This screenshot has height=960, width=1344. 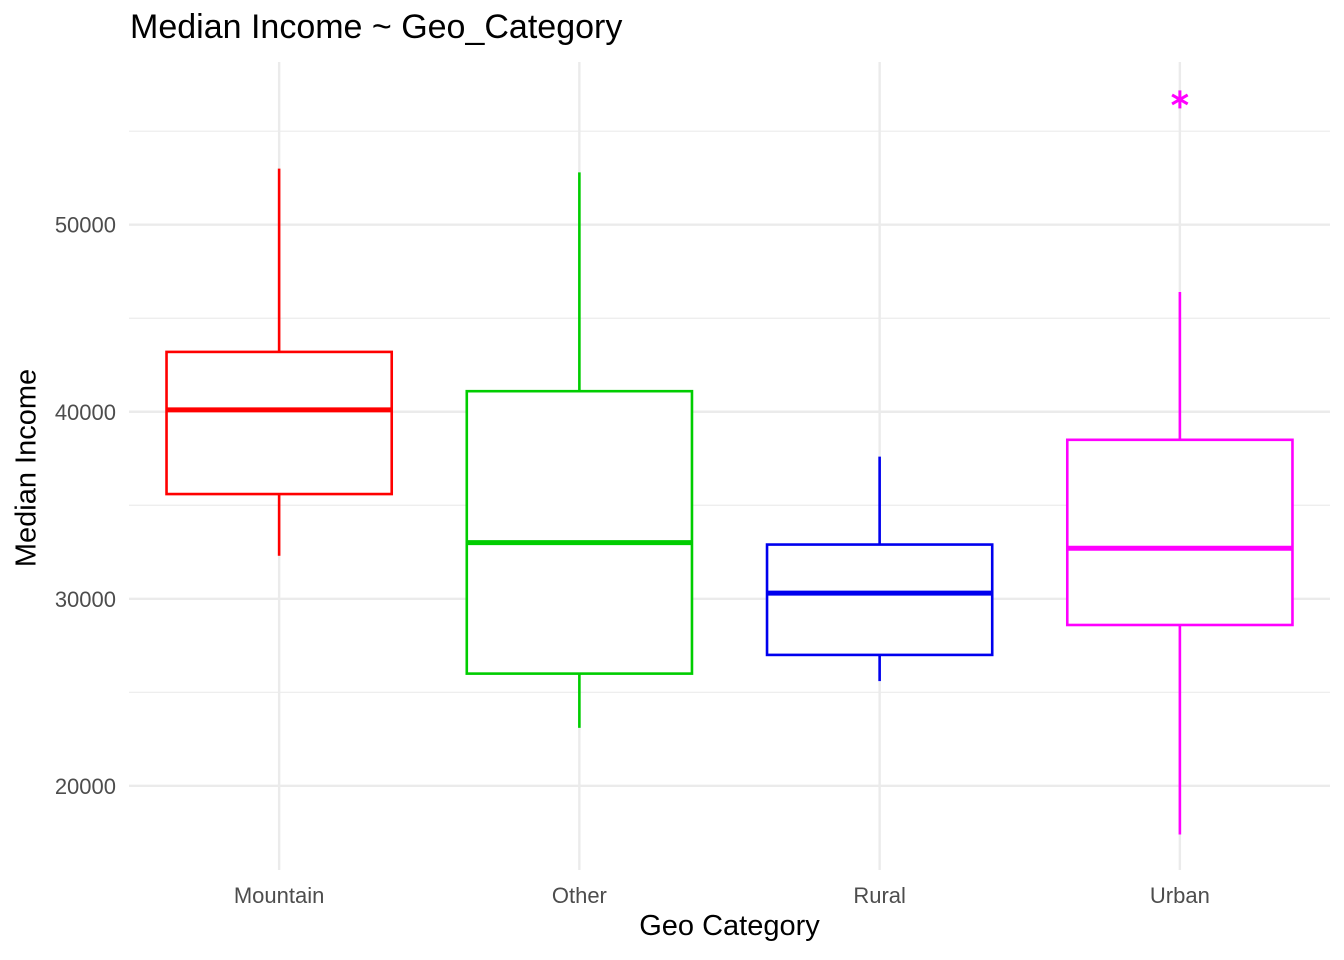 What do you see at coordinates (879, 895) in the screenshot?
I see `x-tick-label: Rural` at bounding box center [879, 895].